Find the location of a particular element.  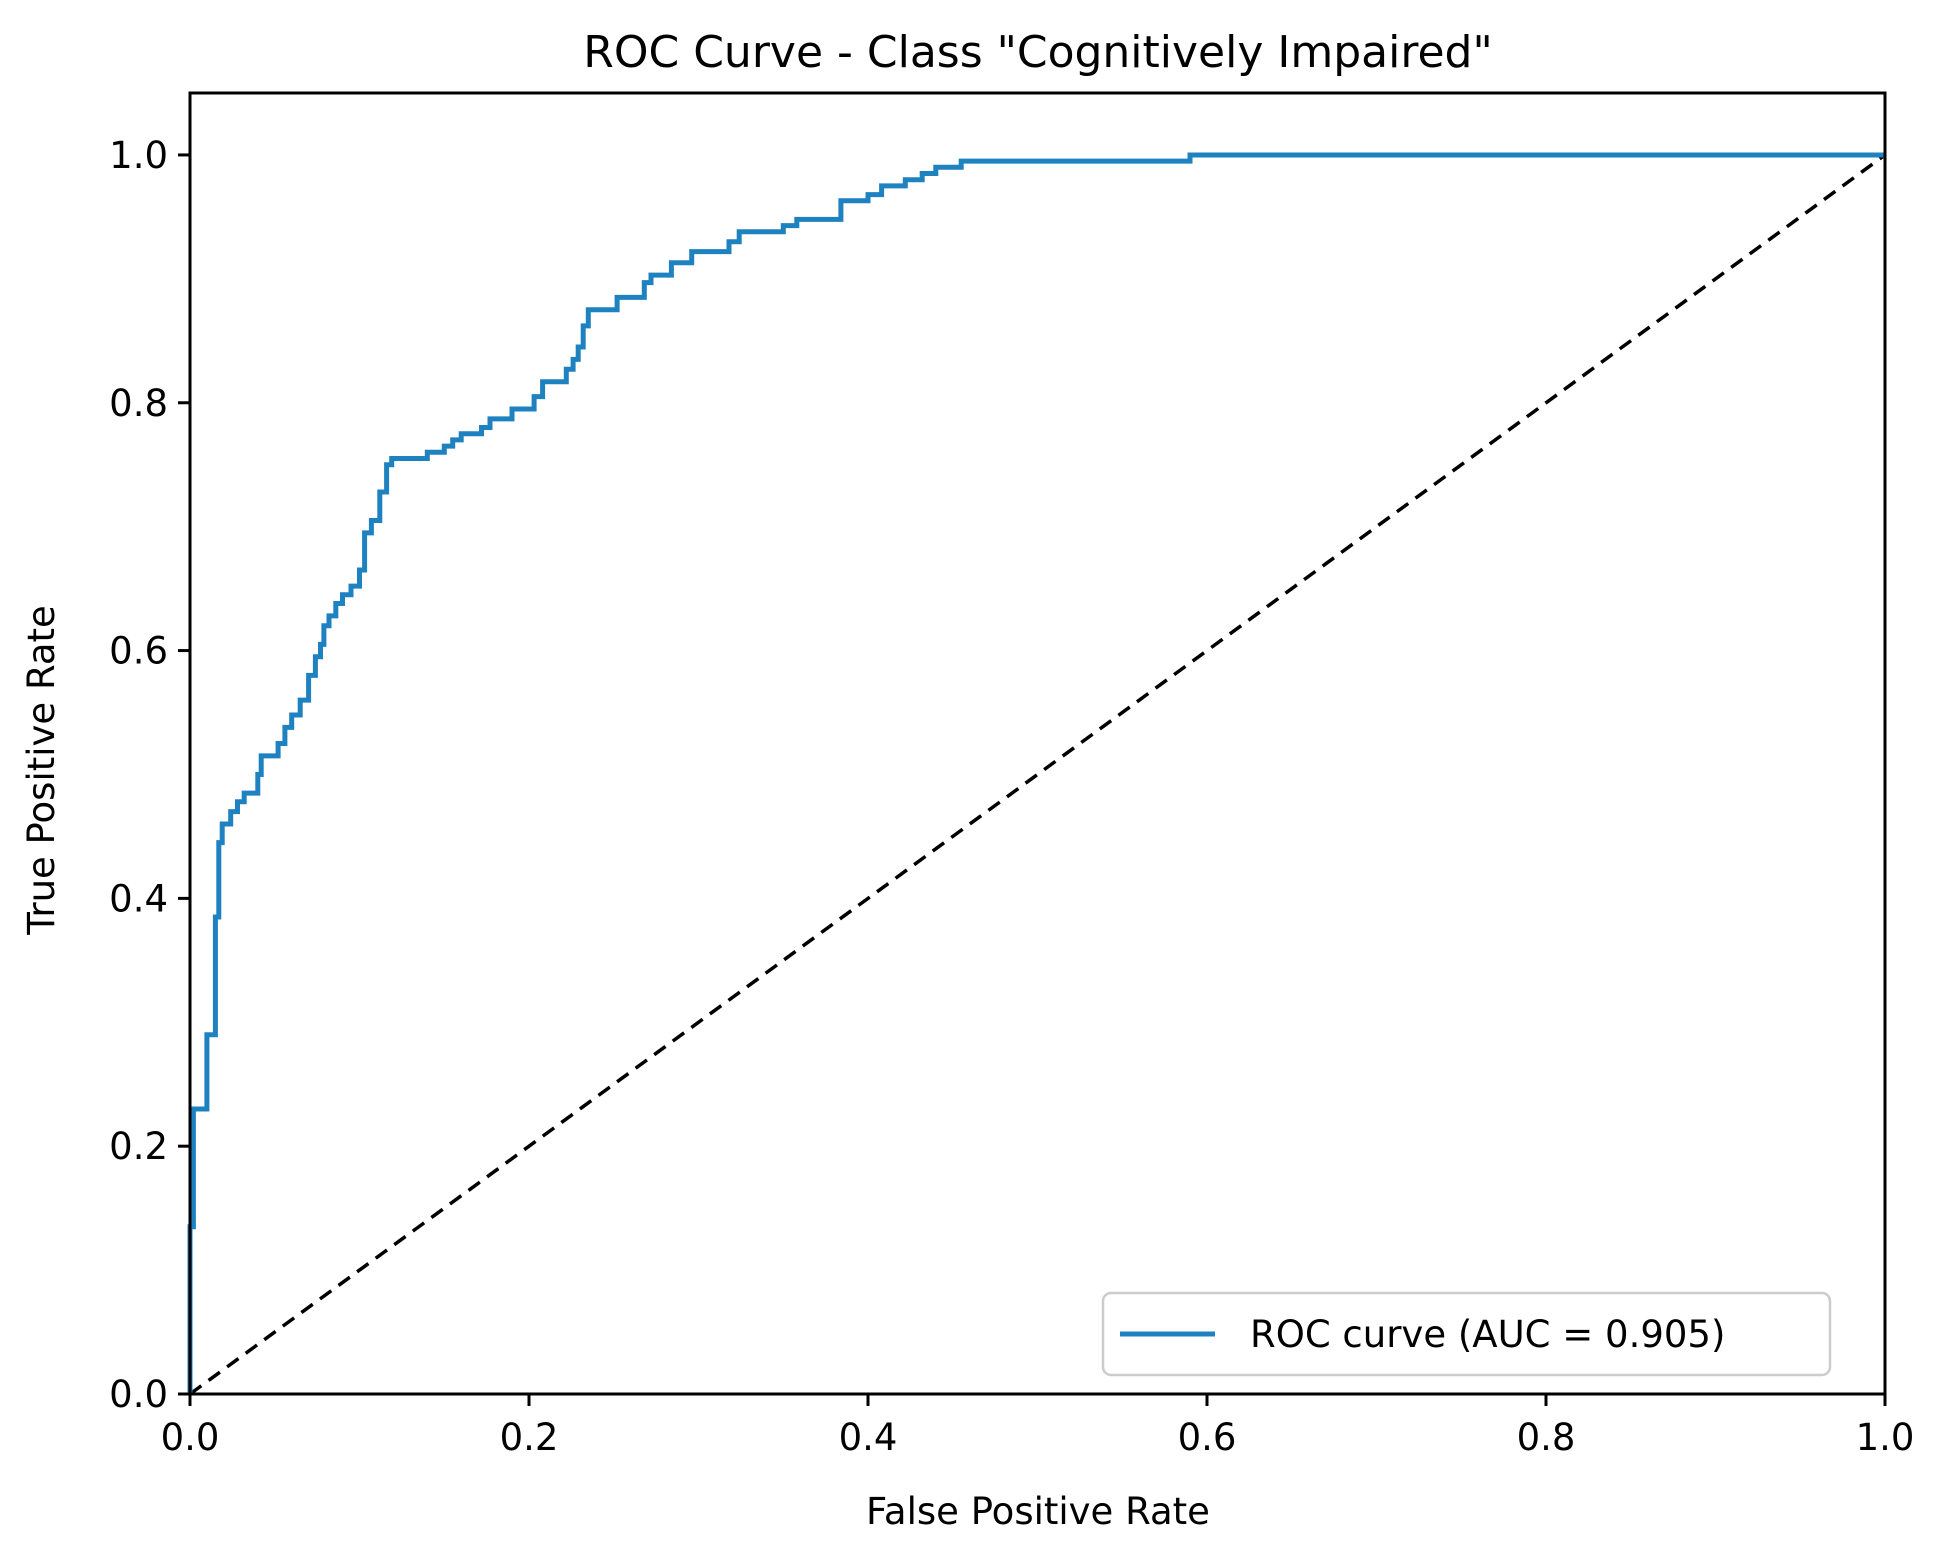

y-tick-label: 0.2 is located at coordinates (138, 1146).